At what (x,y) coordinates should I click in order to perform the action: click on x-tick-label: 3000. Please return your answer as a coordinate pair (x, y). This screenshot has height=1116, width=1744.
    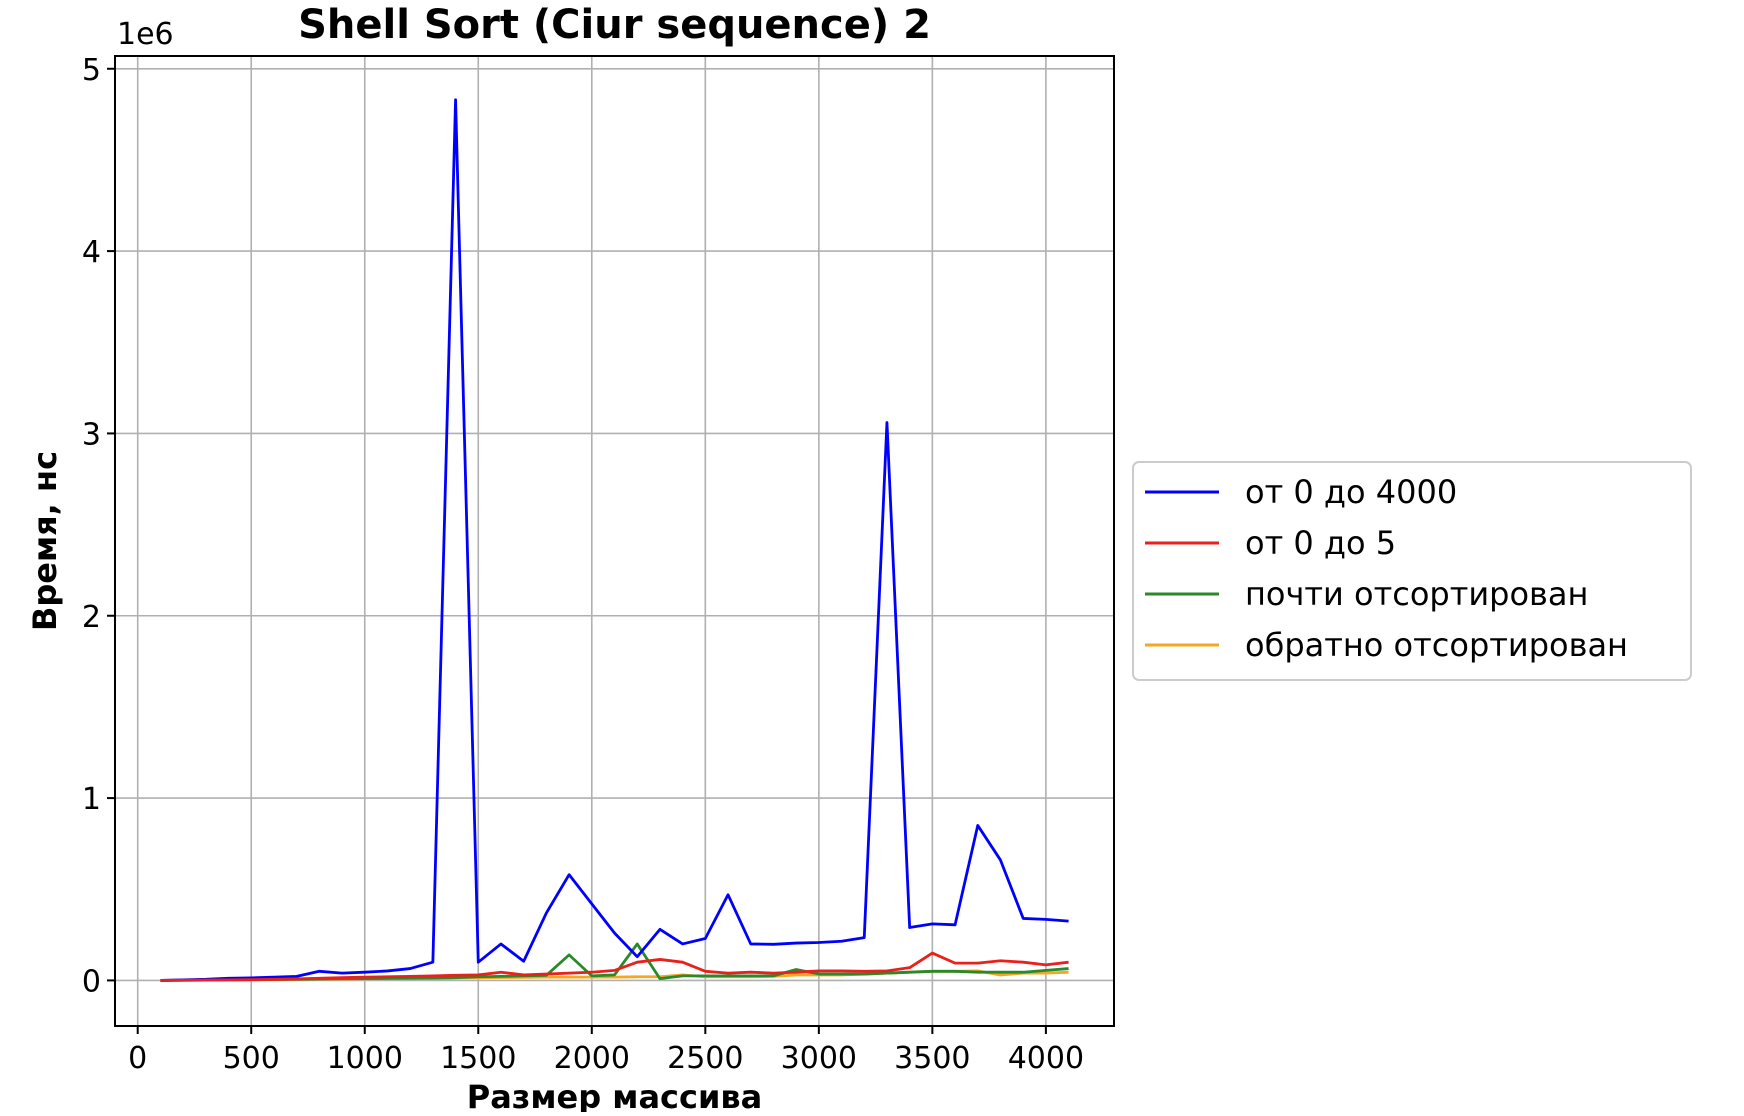
    Looking at the image, I should click on (819, 1058).